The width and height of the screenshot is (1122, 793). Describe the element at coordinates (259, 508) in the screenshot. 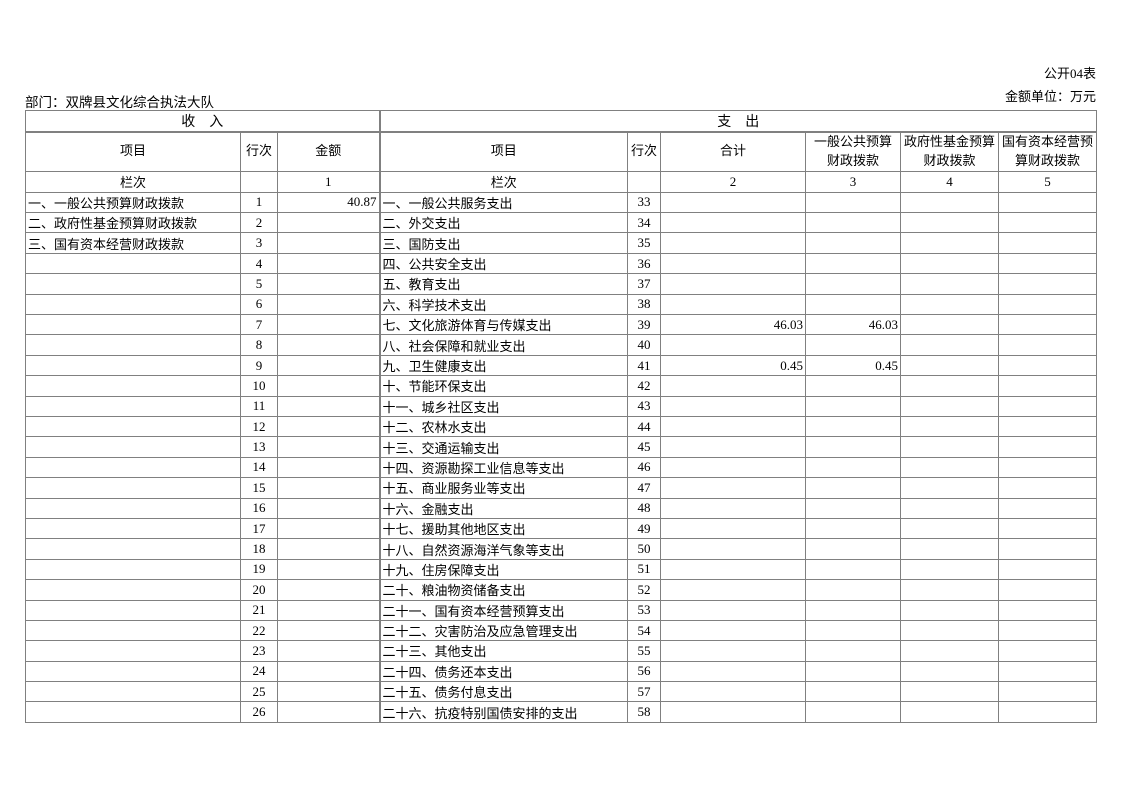

I see `income-line-cell: 16` at that location.